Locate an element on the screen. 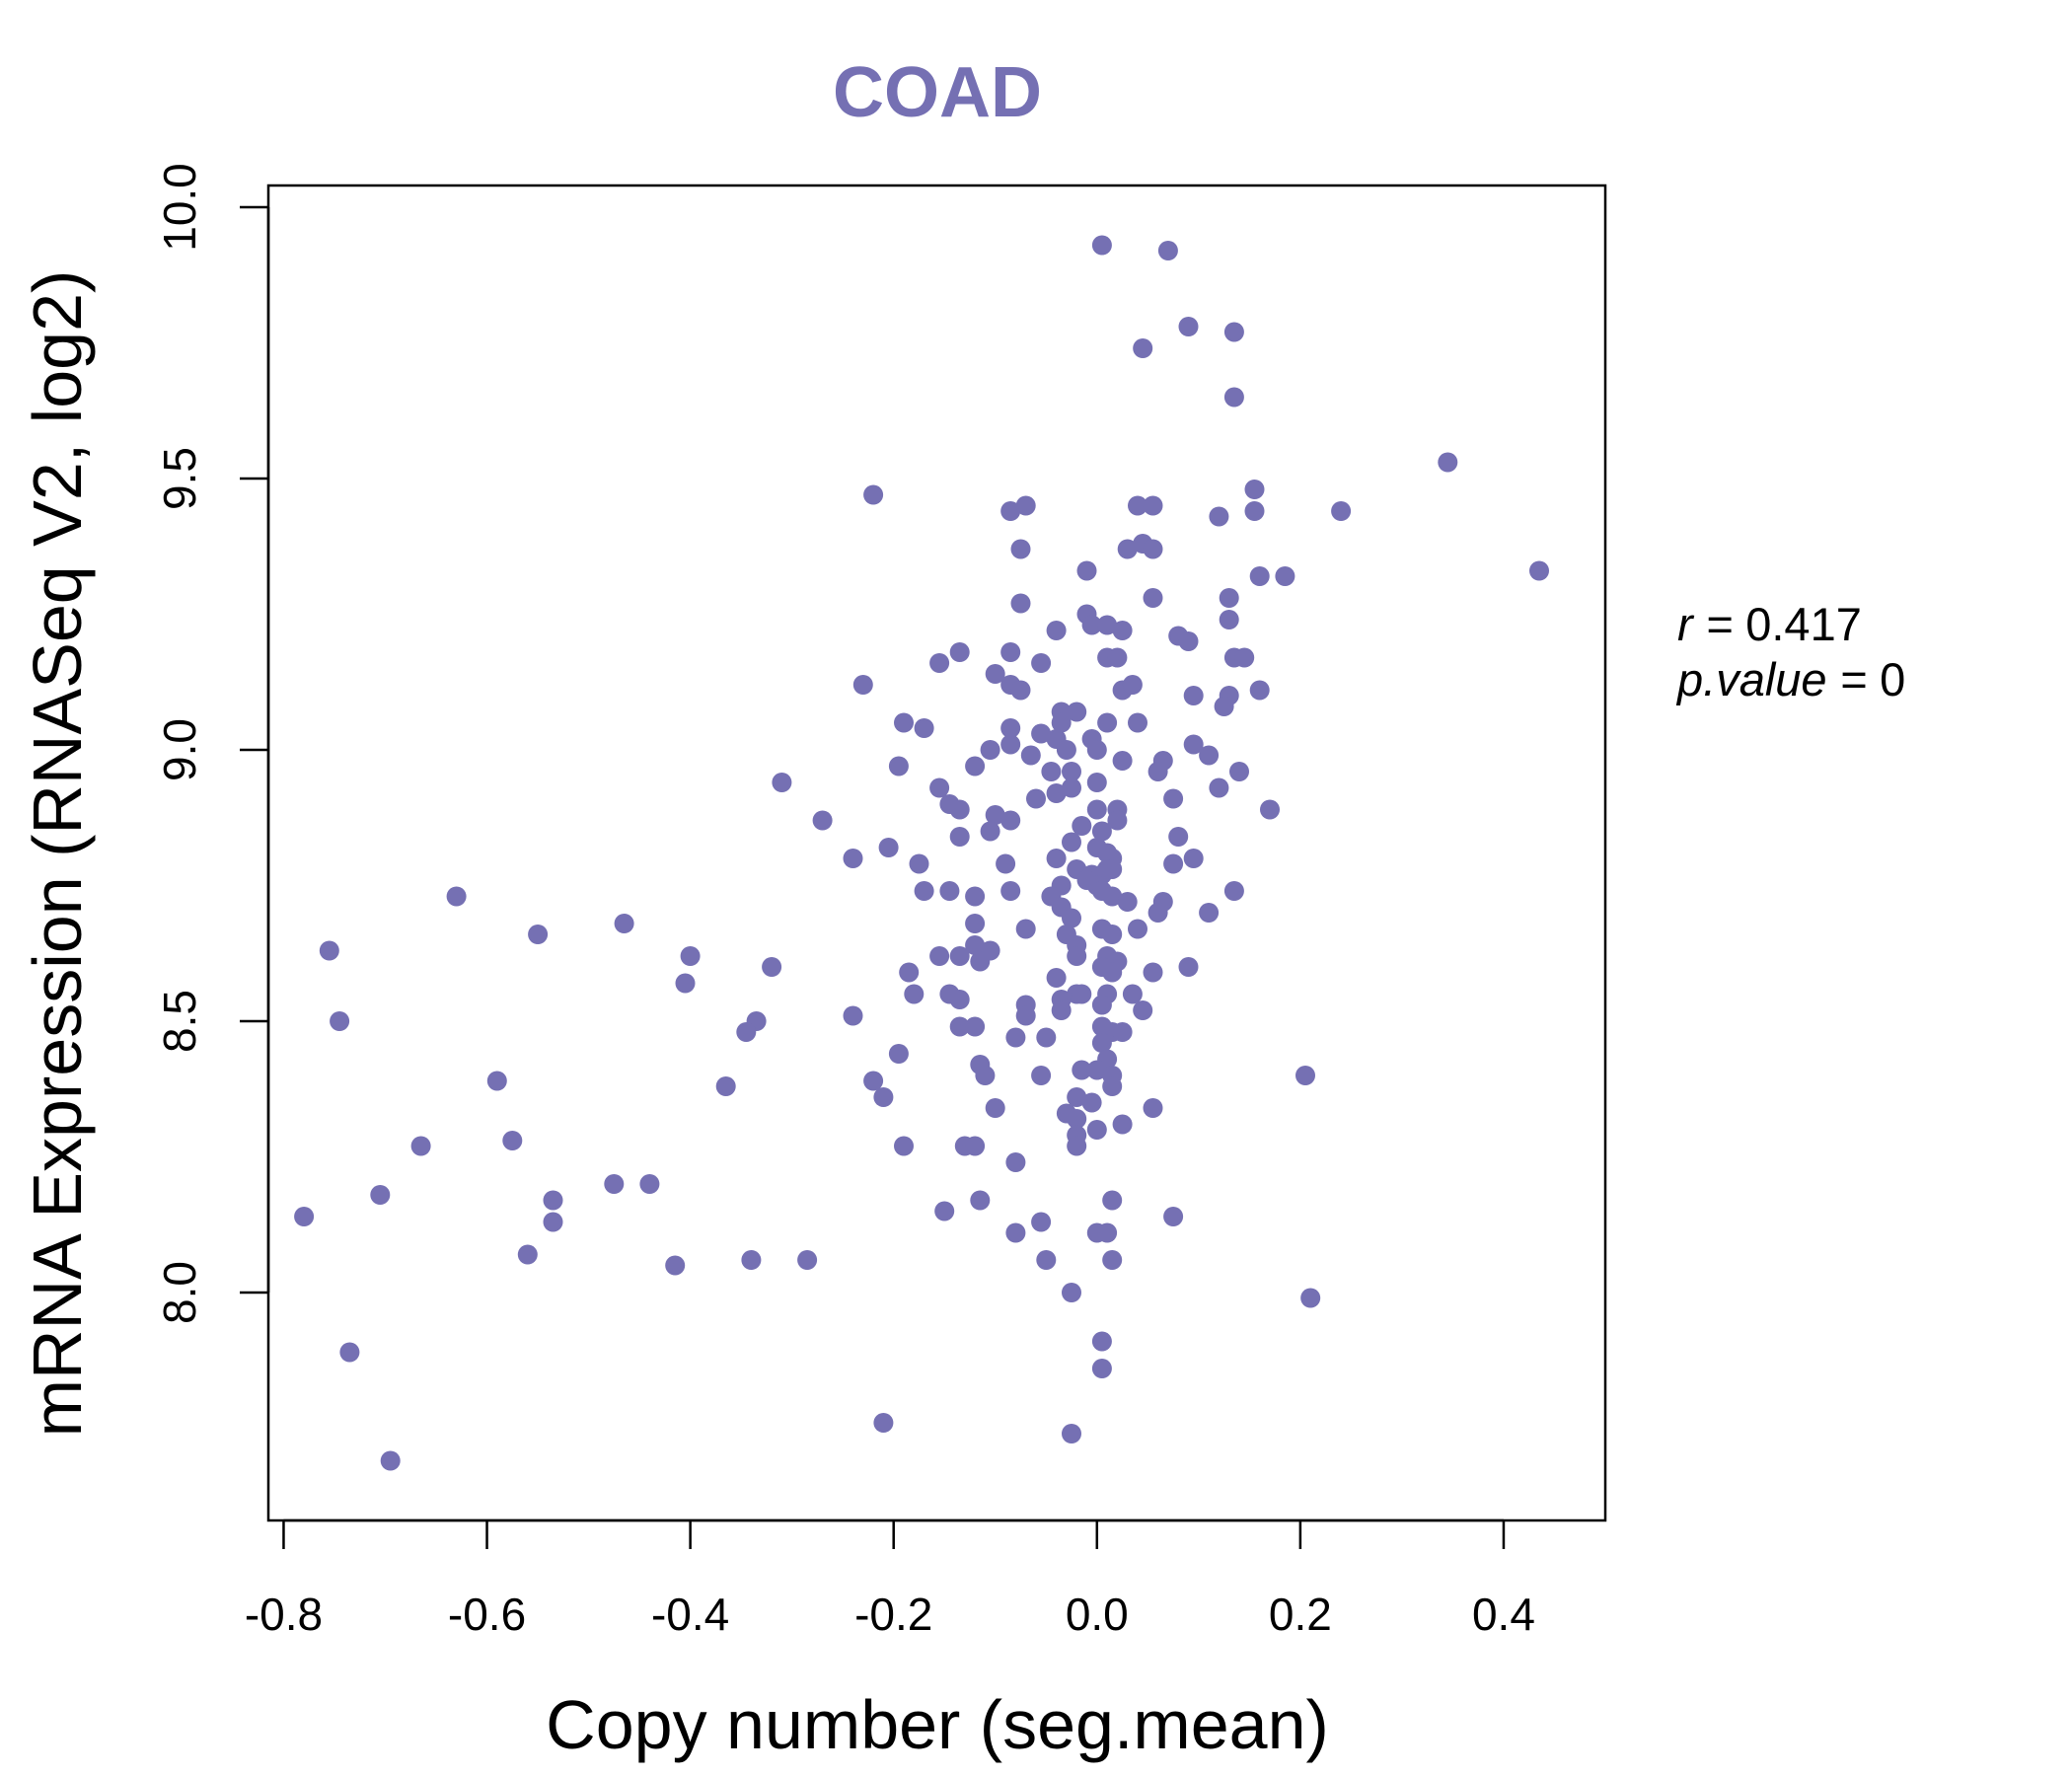 The height and width of the screenshot is (1776, 2072). r-value: 0.417 is located at coordinates (1803, 624).